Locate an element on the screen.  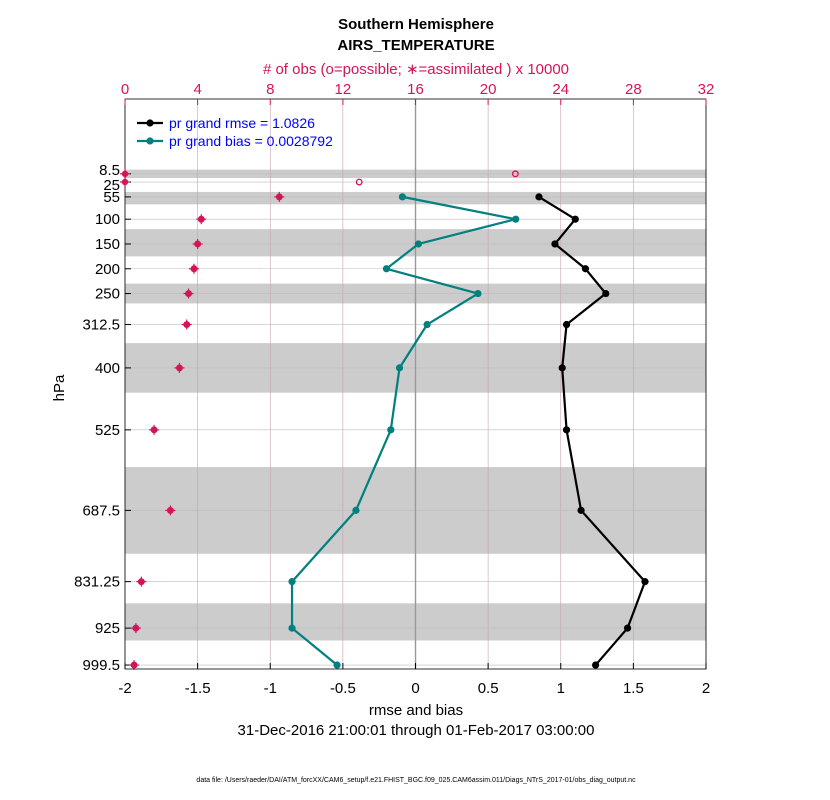
y-axis-tick-label: 25 is located at coordinates (111, 185).